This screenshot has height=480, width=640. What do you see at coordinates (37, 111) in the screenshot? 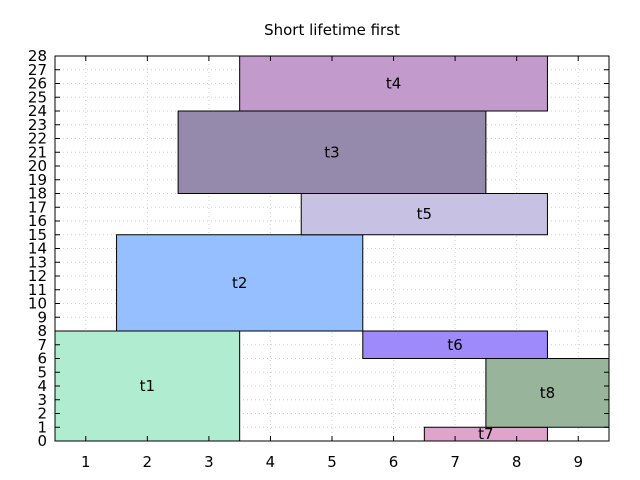
I see `y-tick-label: 24` at bounding box center [37, 111].